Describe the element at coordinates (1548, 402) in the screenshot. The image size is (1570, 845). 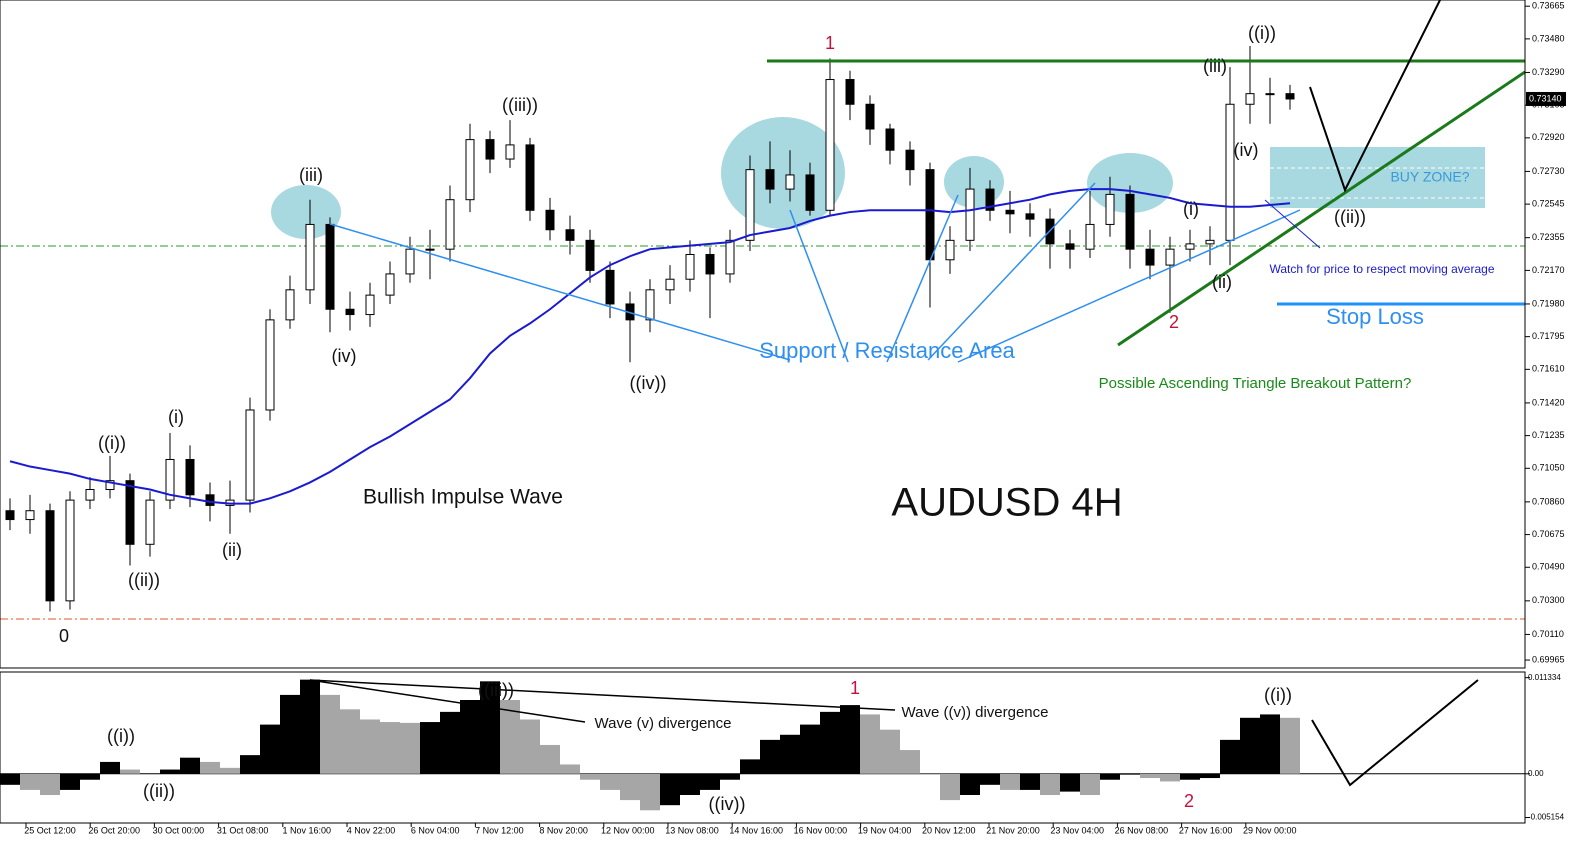
I see `y-tick-label: 0.71420` at that location.